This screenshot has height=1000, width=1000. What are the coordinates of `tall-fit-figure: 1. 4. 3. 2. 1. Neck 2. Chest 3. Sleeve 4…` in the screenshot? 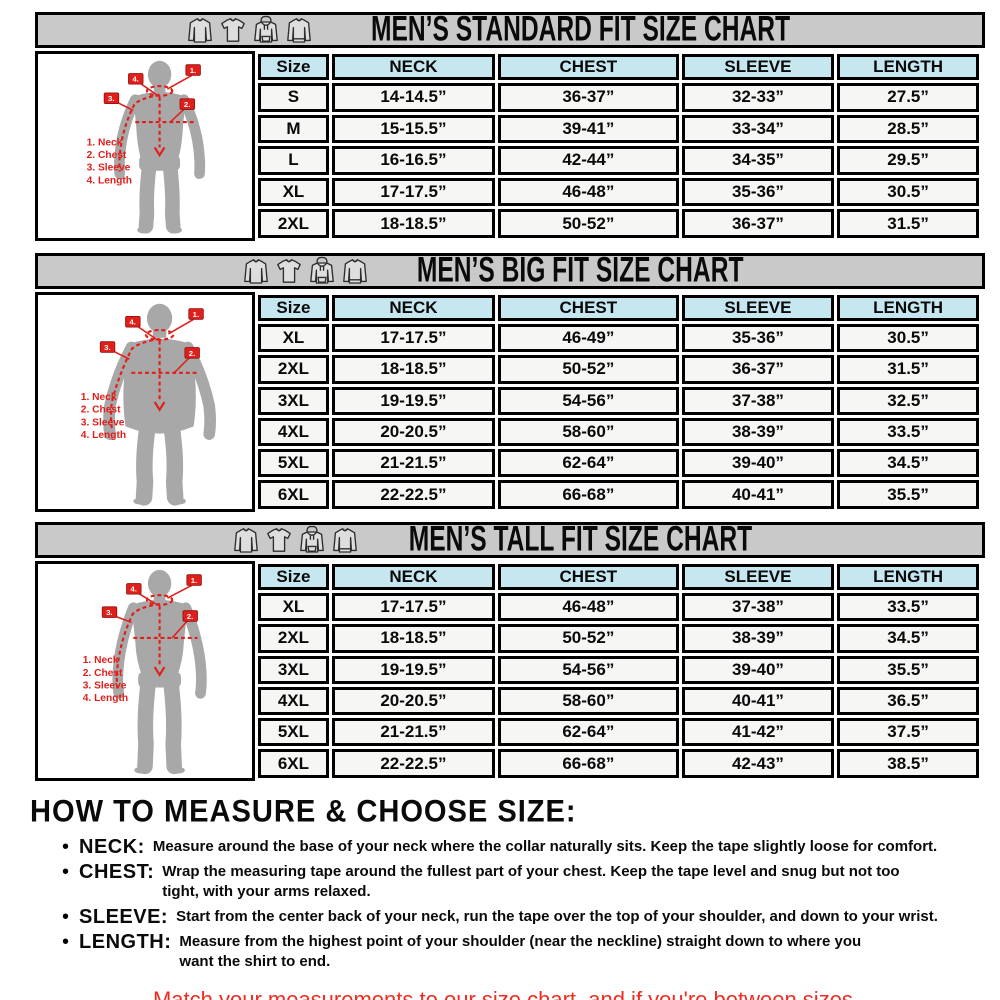 It's located at (145, 670).